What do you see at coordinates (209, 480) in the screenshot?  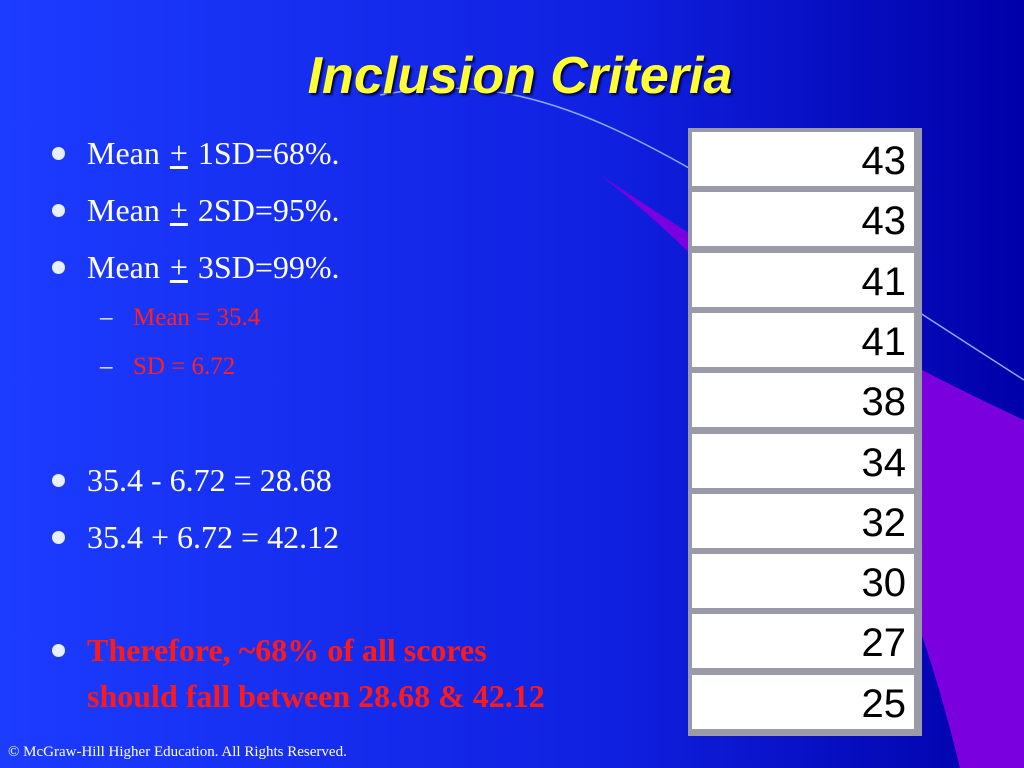 I see `bullet: 35.4 - 6.72 = 28.68` at bounding box center [209, 480].